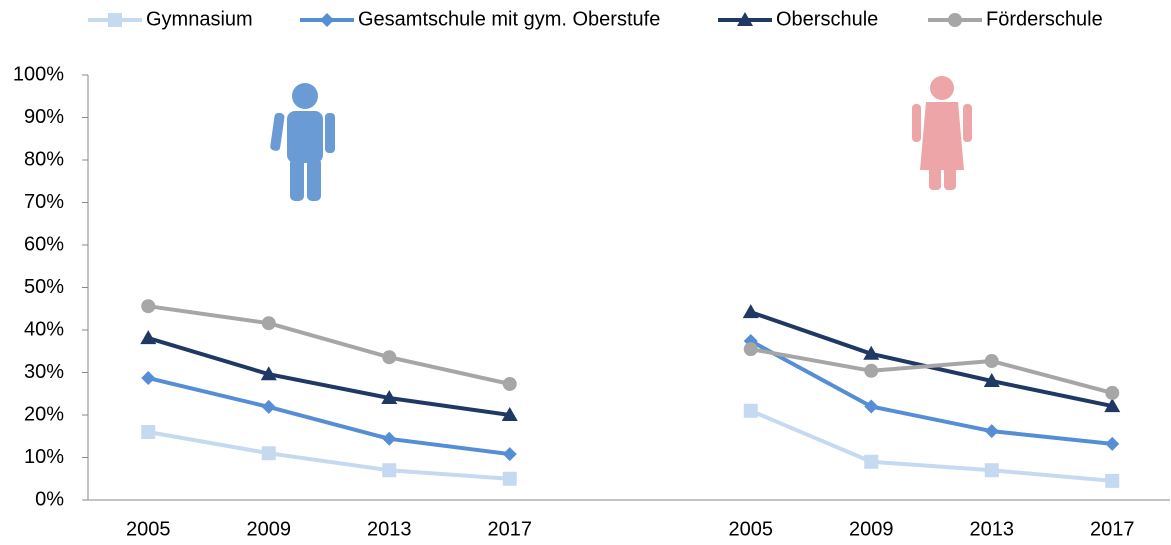 The image size is (1171, 545). What do you see at coordinates (44, 202) in the screenshot?
I see `y-tick-label: 70%` at bounding box center [44, 202].